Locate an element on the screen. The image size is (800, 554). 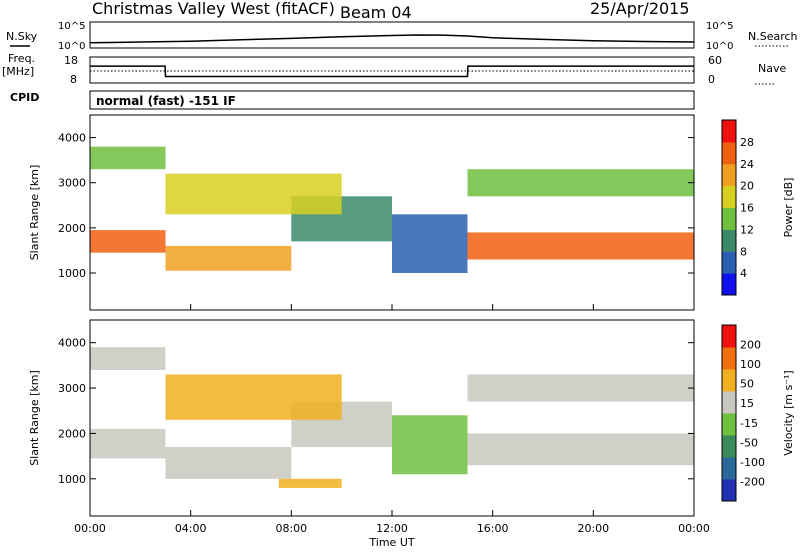
velocity-ytick-label: 4000 is located at coordinates (72, 343).